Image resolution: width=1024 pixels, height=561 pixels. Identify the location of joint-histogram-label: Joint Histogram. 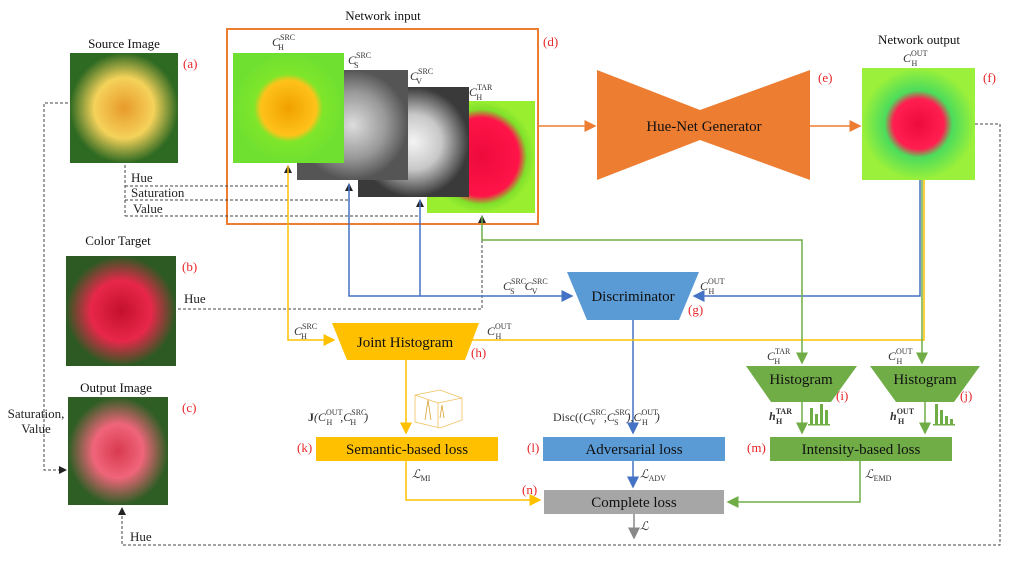
(405, 343).